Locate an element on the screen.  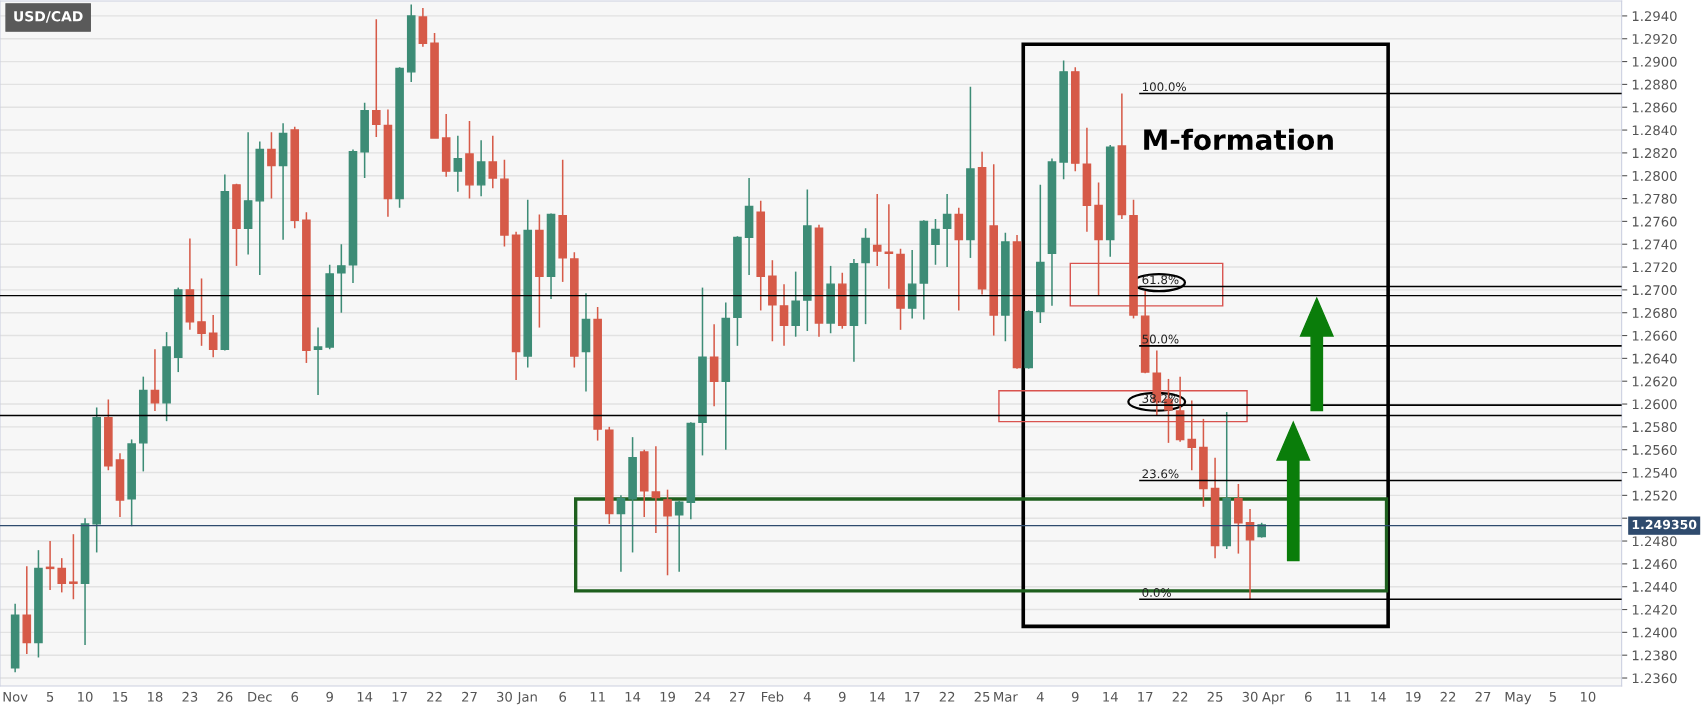
x-tick-label: 18 is located at coordinates (155, 696).